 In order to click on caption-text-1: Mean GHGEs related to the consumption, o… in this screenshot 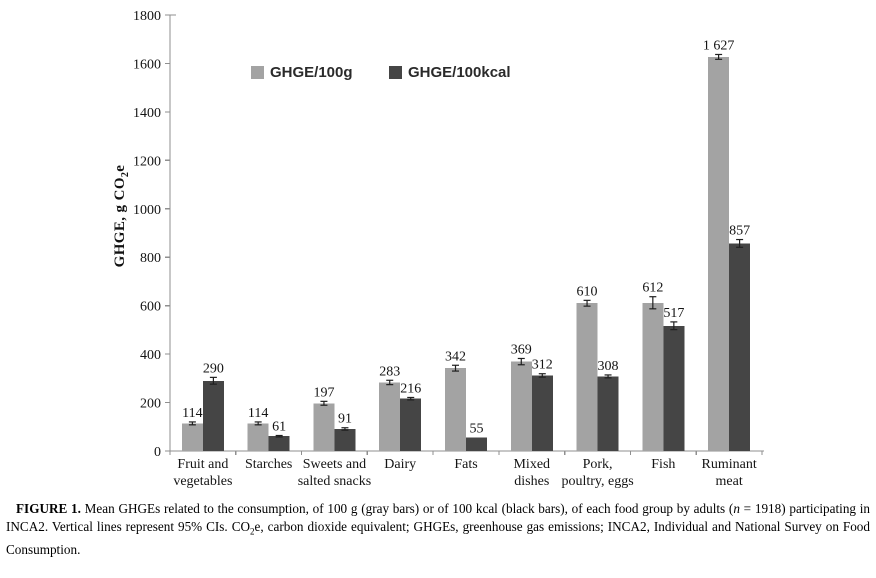, I will do `click(407, 508)`.